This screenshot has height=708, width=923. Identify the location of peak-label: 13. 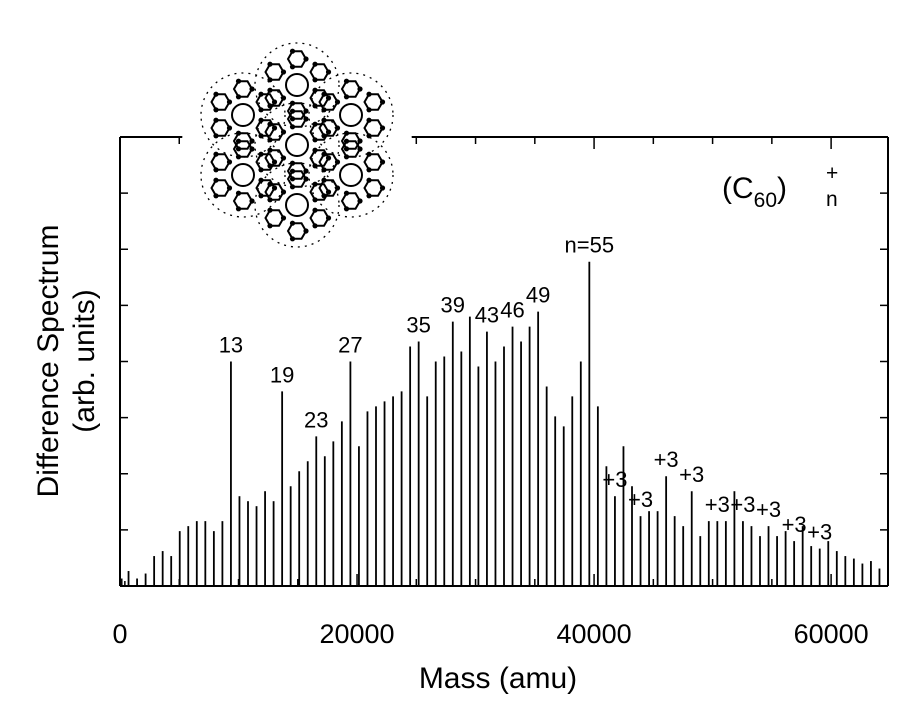
(231, 345).